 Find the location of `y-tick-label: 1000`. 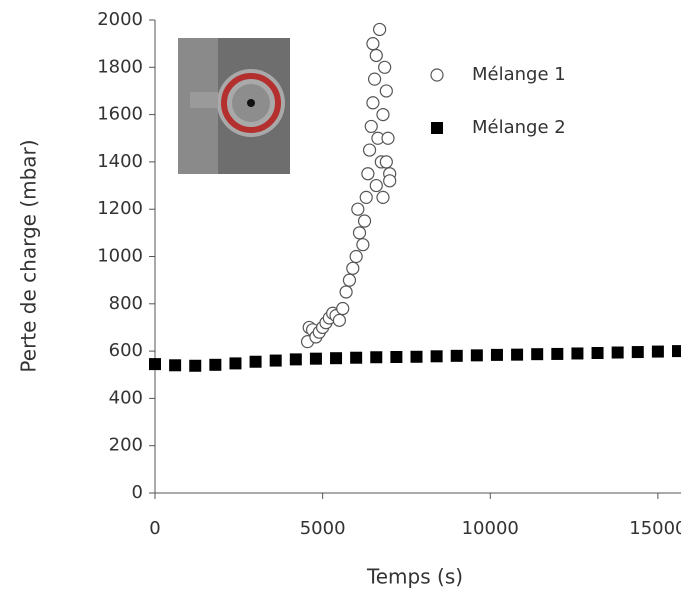

y-tick-label: 1000 is located at coordinates (120, 256).